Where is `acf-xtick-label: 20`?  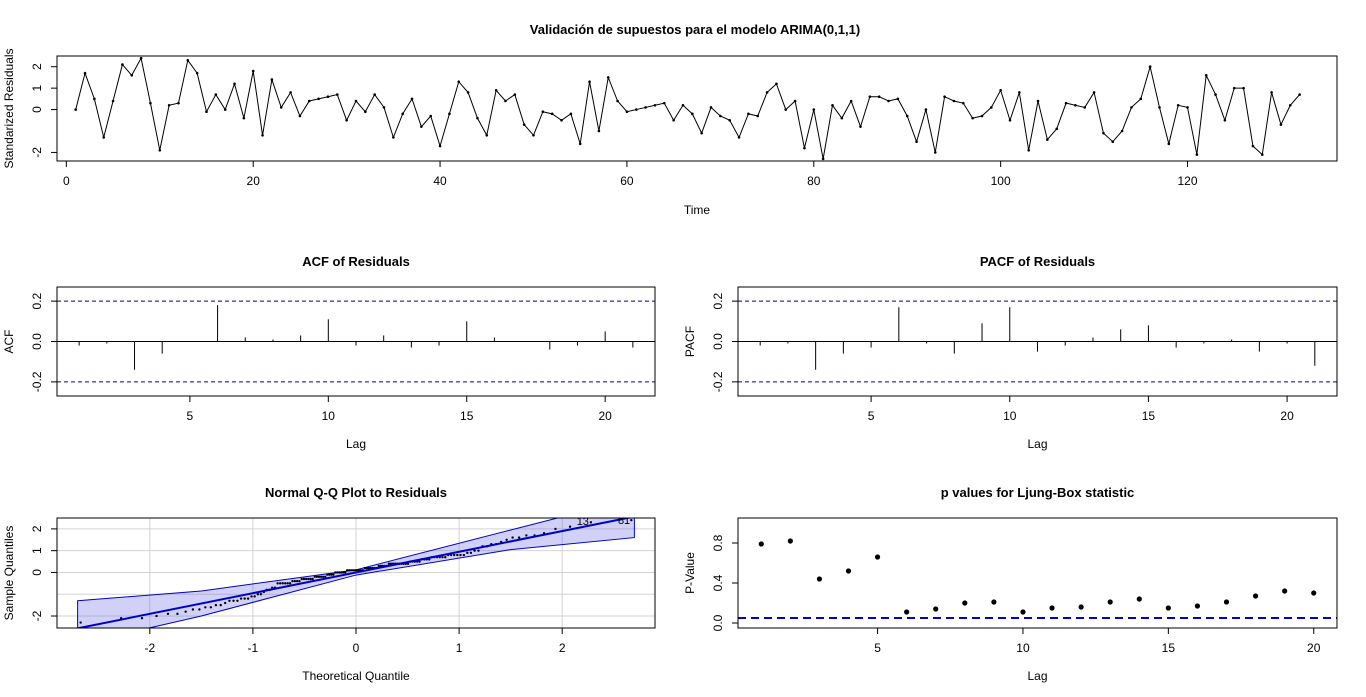 acf-xtick-label: 20 is located at coordinates (605, 416).